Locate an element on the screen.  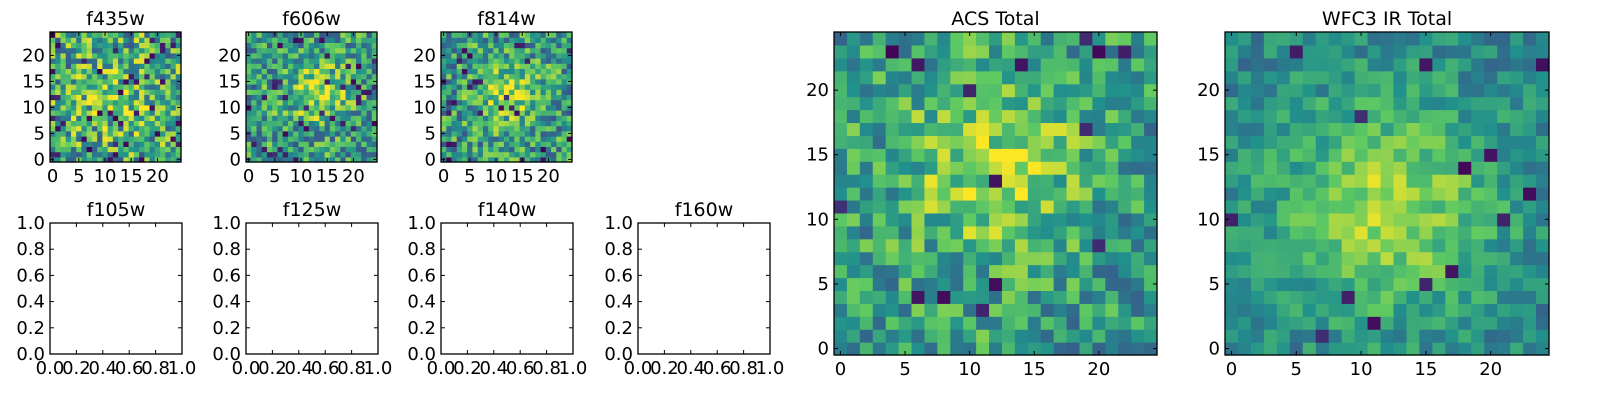
y-tick-label: 0 is located at coordinates (1214, 349).